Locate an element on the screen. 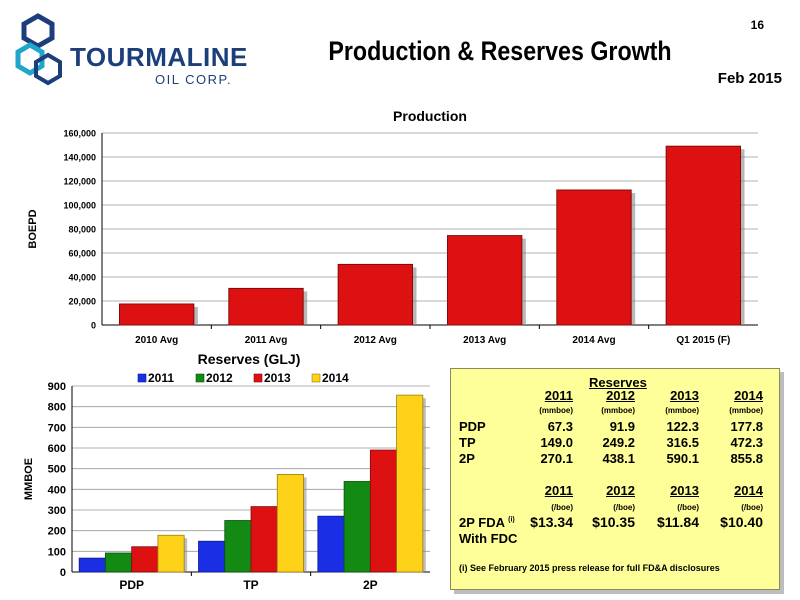 This screenshot has height=600, width=800. company-logo: TOURMALINE OIL CORP. is located at coordinates (129, 52).